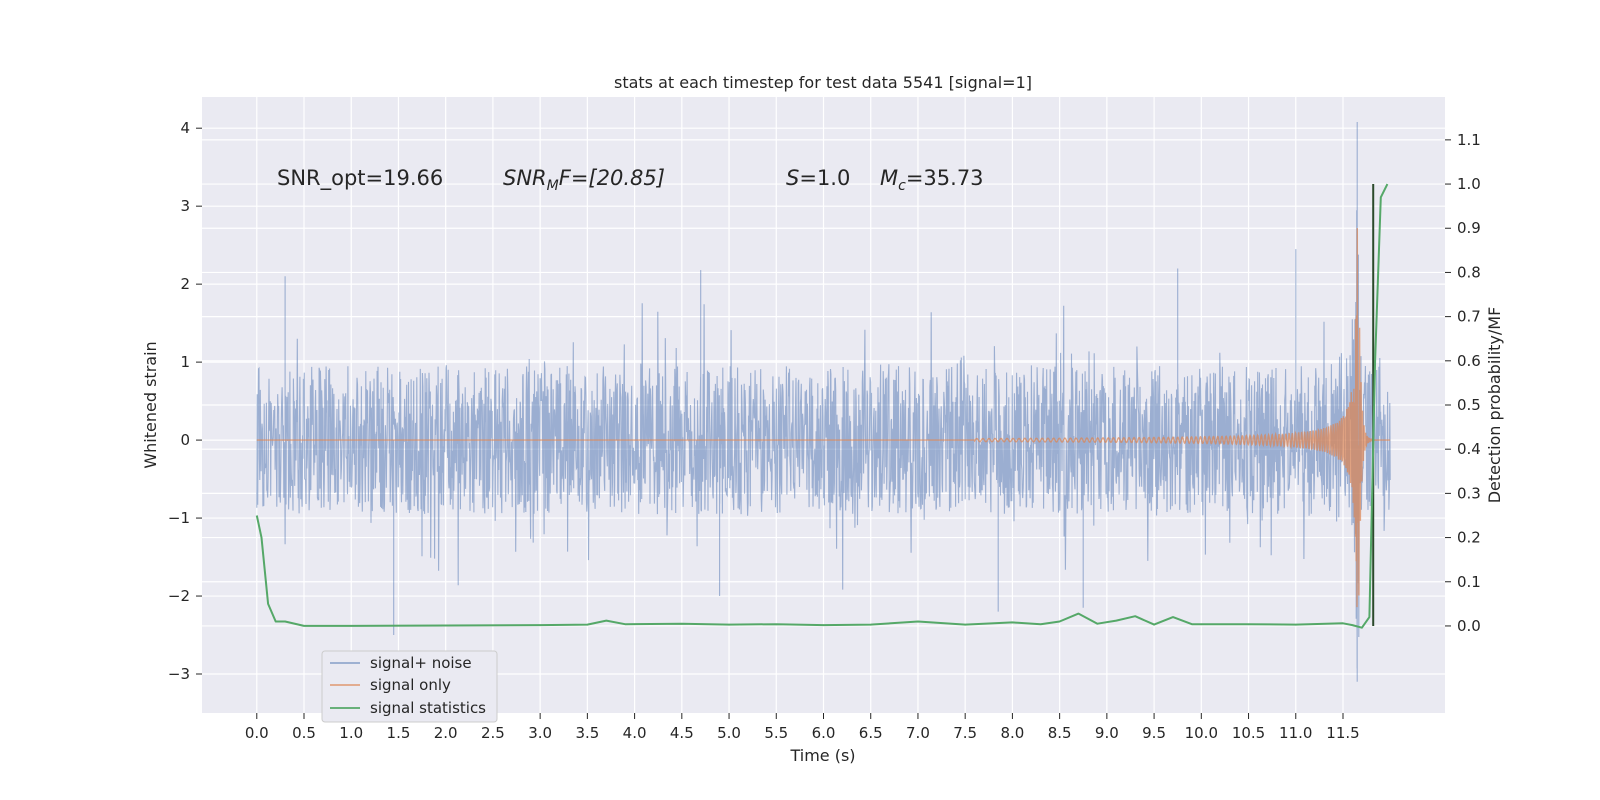 The width and height of the screenshot is (1600, 800). I want to click on y-right-tick-label: 1.0, so click(1469, 184).